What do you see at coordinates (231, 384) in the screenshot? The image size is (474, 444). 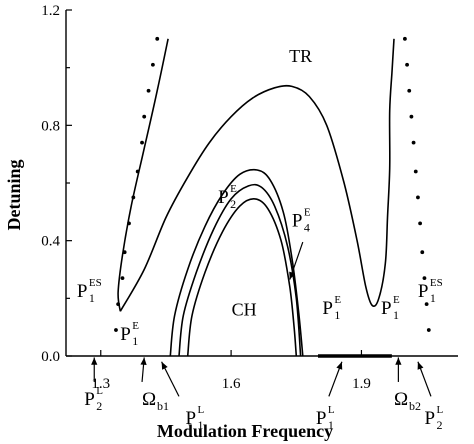 I see `x-tick-label: 1.6` at bounding box center [231, 384].